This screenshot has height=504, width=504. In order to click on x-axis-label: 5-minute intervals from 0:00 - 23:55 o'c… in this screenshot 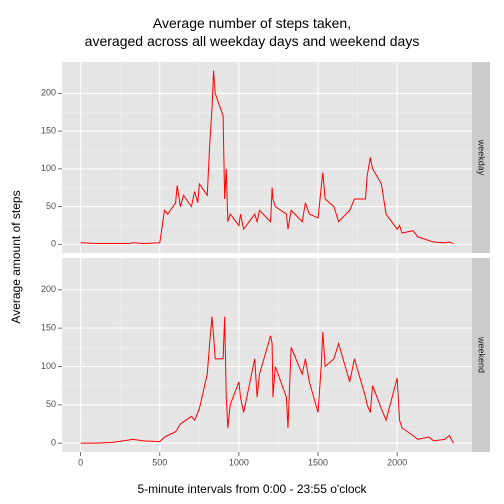, I will do `click(252, 489)`.